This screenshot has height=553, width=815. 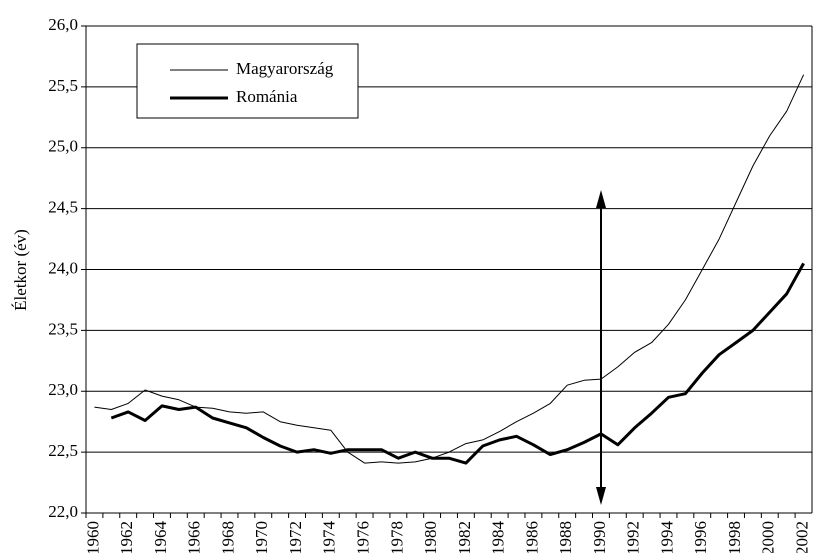 I want to click on x-tick-label: 1998, so click(x=734, y=537).